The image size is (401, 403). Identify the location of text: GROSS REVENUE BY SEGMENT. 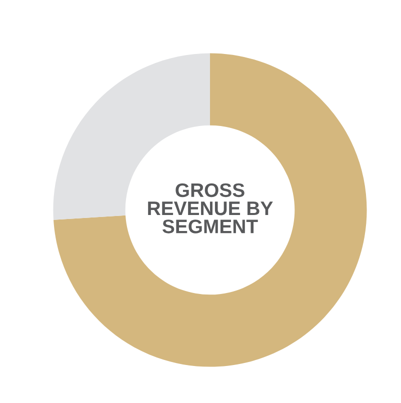
(210, 208).